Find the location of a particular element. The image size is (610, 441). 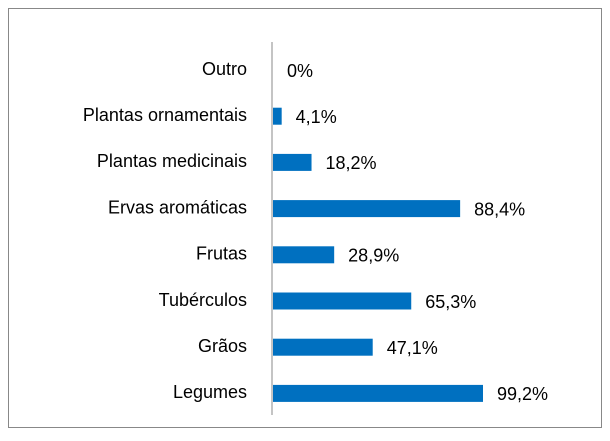

value-label: 88,4% is located at coordinates (499, 209).